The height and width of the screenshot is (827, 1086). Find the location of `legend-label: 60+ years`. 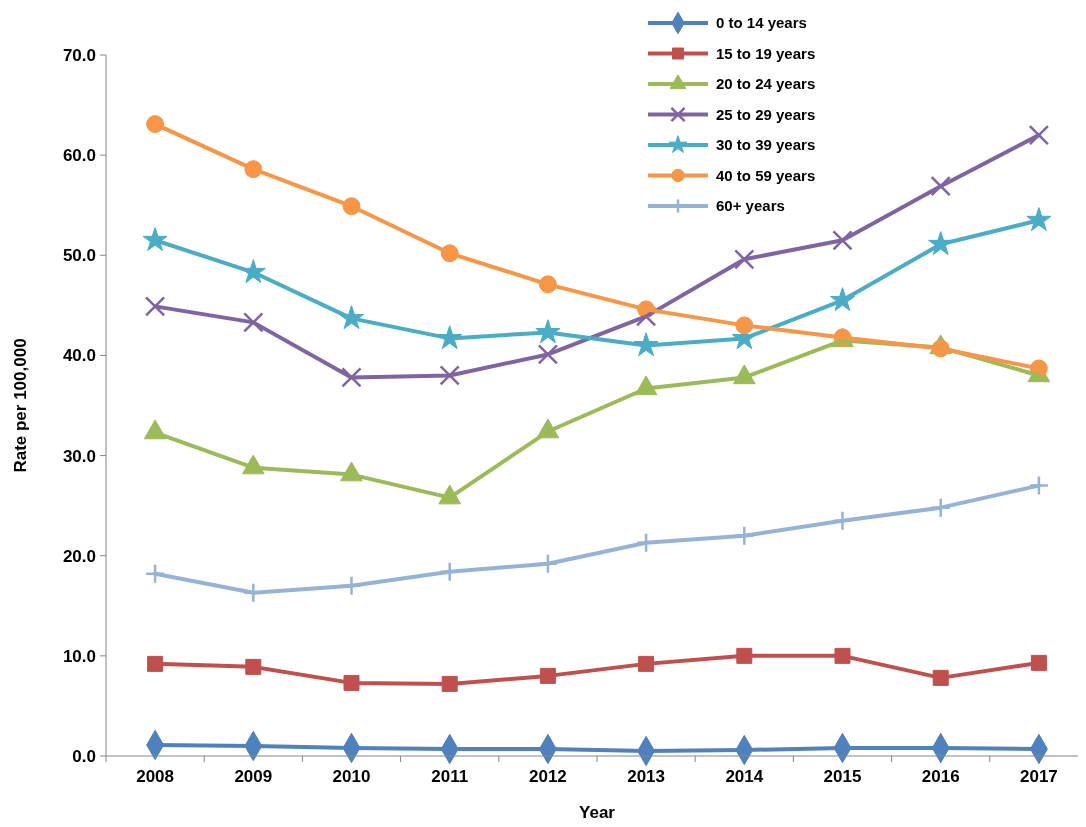

legend-label: 60+ years is located at coordinates (750, 206).